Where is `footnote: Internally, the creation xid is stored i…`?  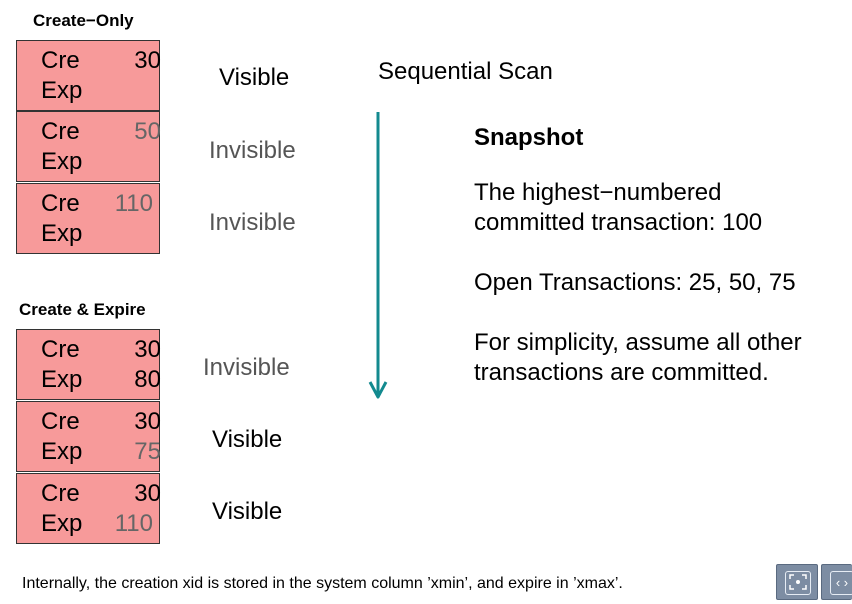 footnote: Internally, the creation xid is stored i… is located at coordinates (322, 583).